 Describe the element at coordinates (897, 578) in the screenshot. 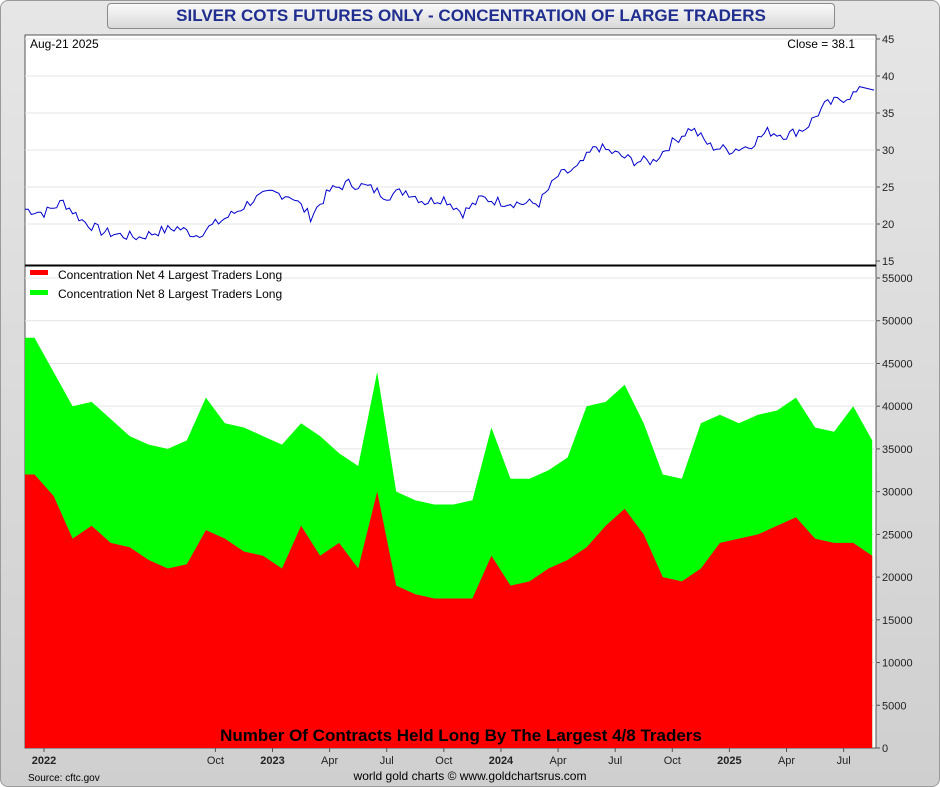

I see `volume-y-tick-label: 20000` at that location.